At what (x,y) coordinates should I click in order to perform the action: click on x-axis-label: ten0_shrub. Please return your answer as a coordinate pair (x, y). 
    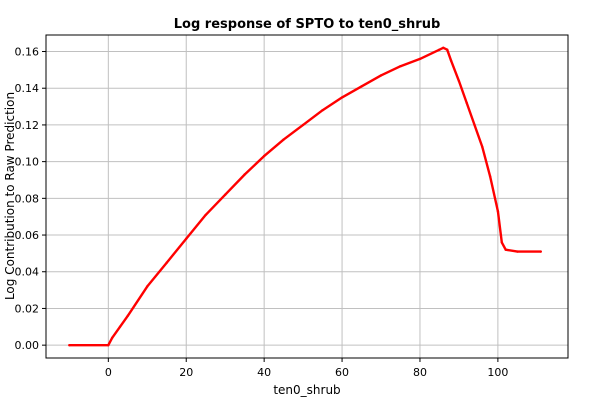
    Looking at the image, I should click on (306, 390).